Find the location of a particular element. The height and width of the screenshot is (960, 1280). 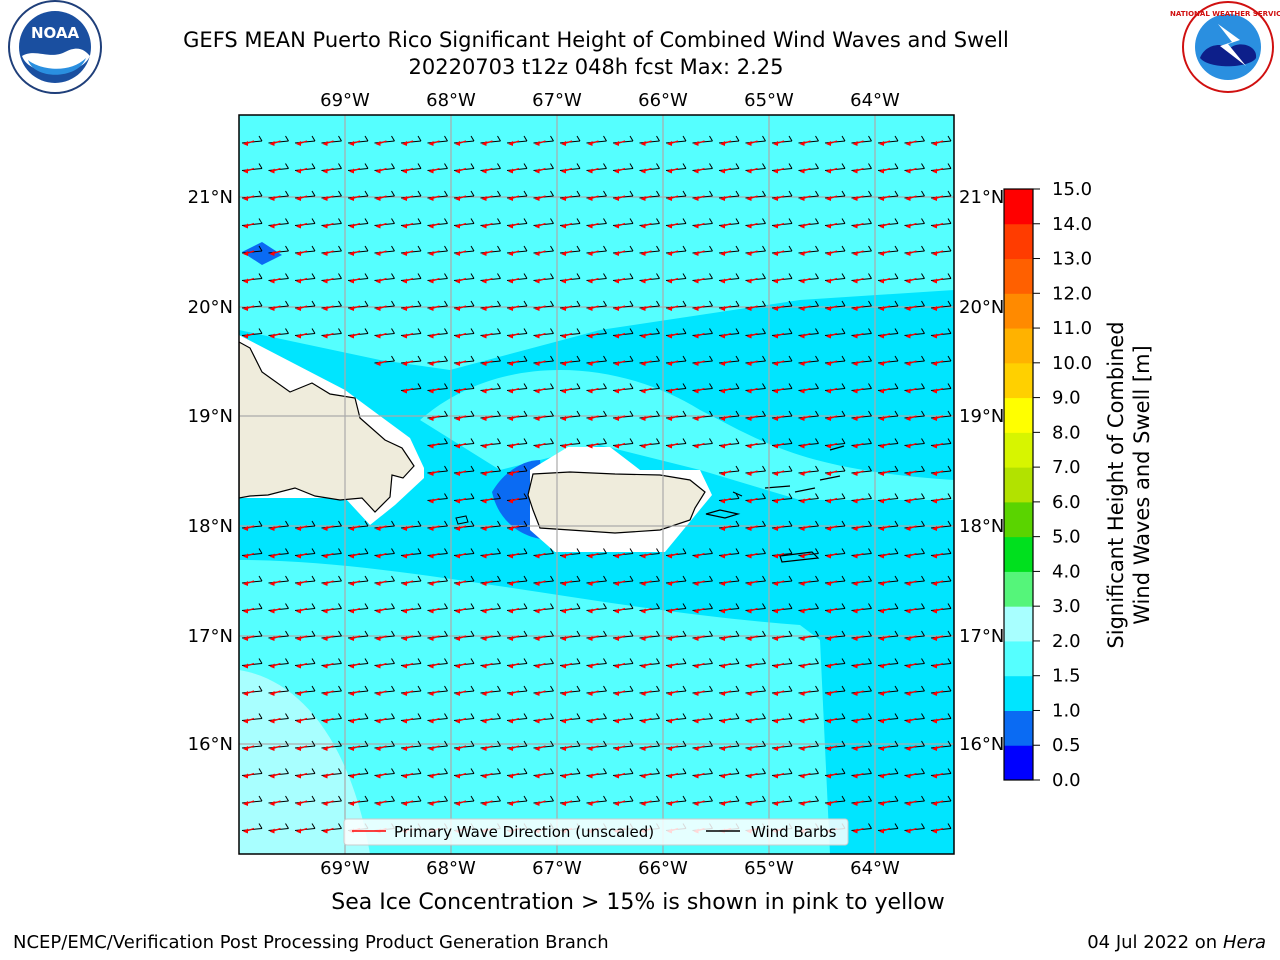

lat-label-right: 19°N is located at coordinates (981, 416).